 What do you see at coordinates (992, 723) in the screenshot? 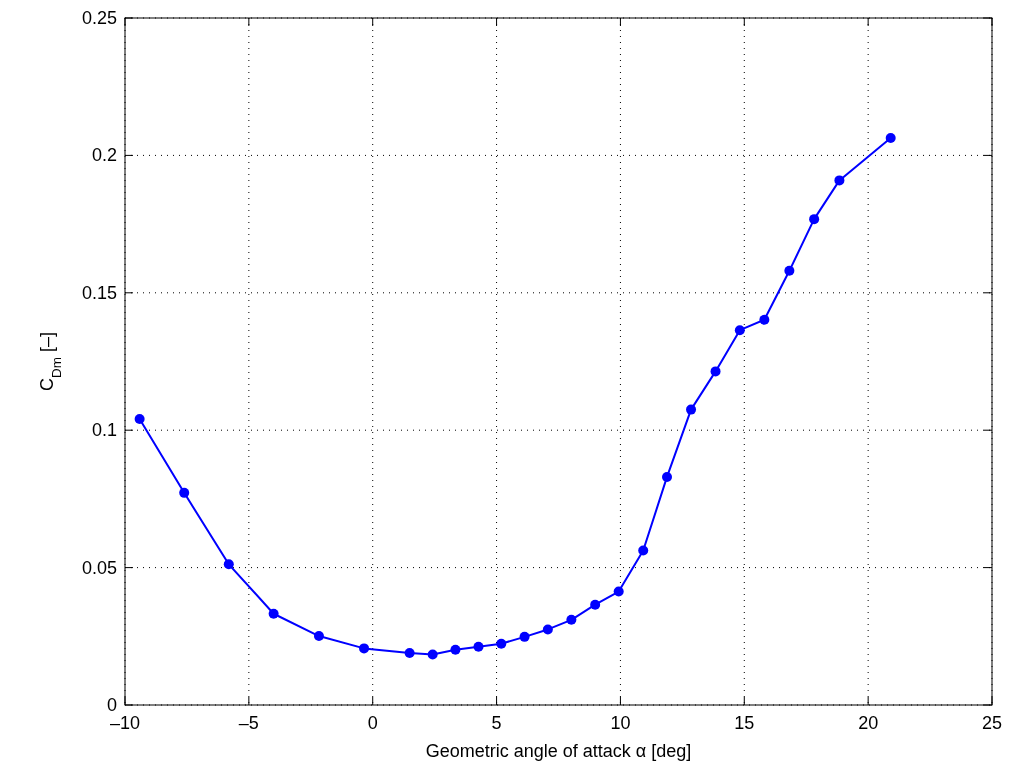
I see `x-tick-label: 25` at bounding box center [992, 723].